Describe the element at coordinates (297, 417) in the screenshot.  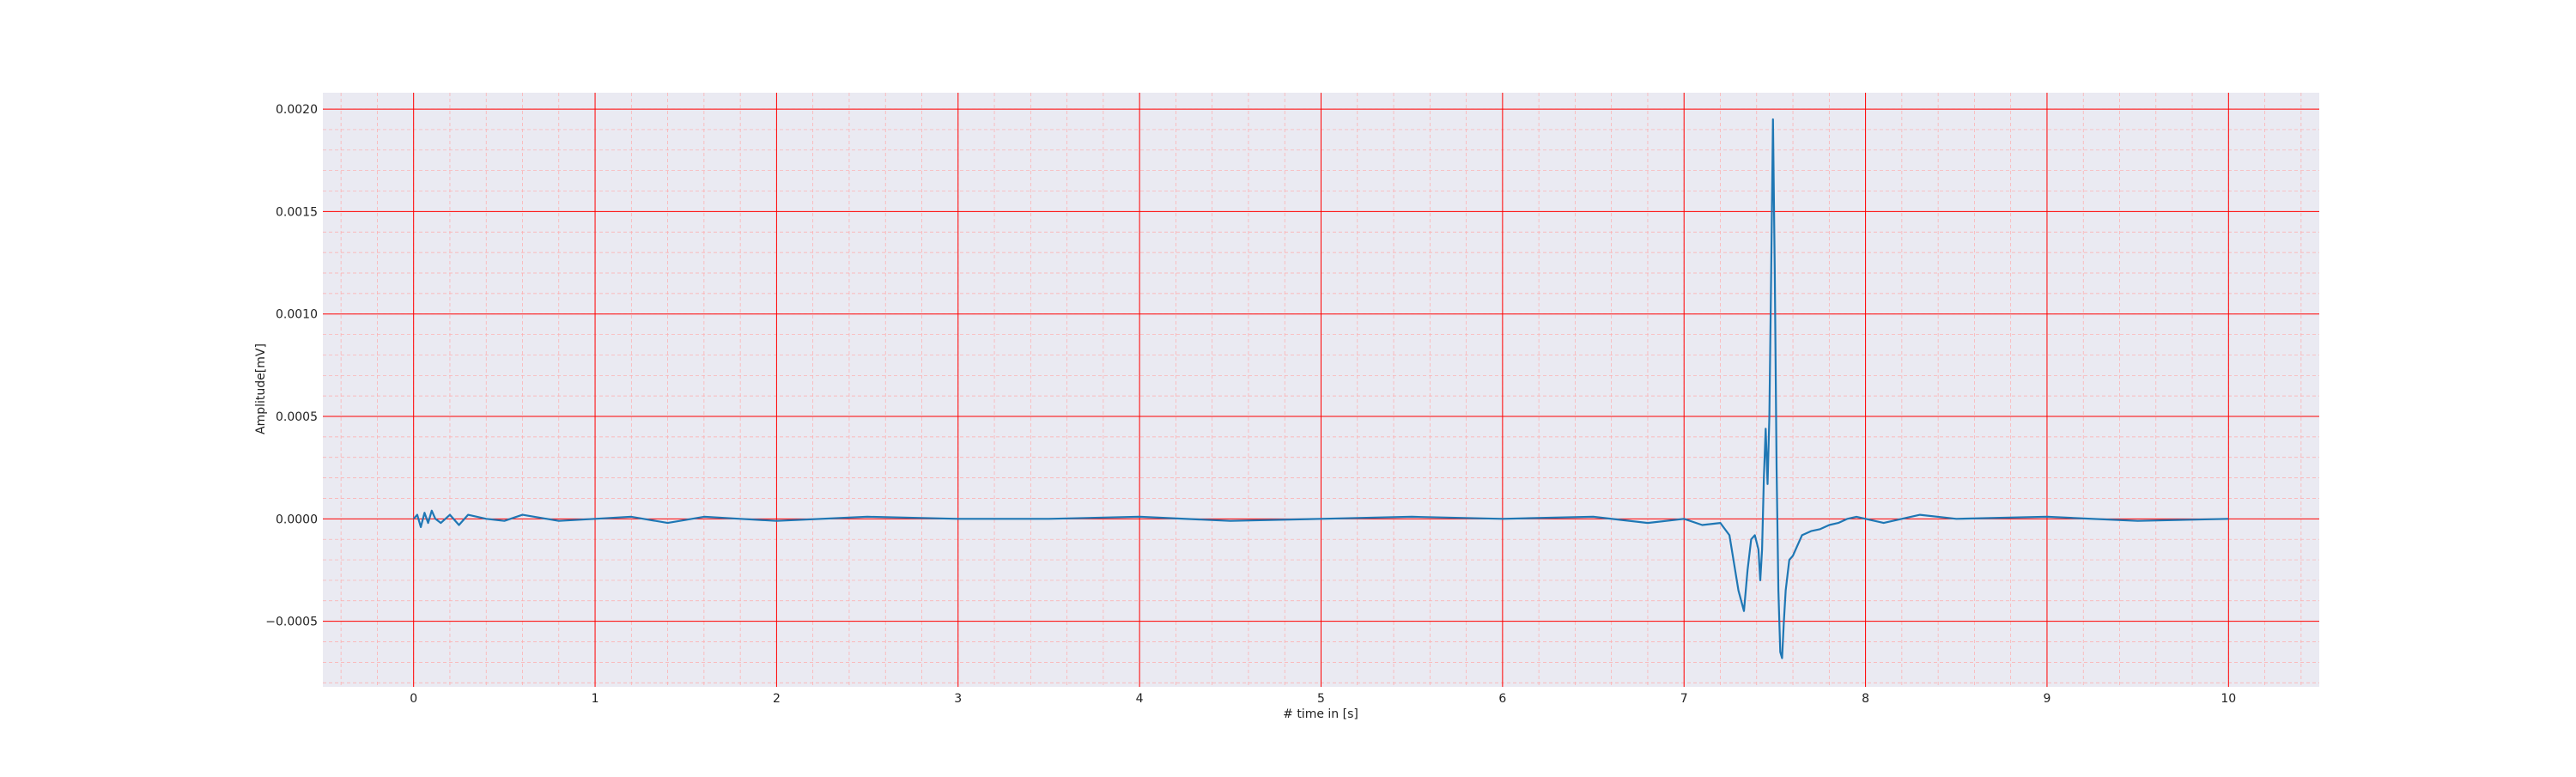
I see `y-tick-label: 0.0005` at that location.